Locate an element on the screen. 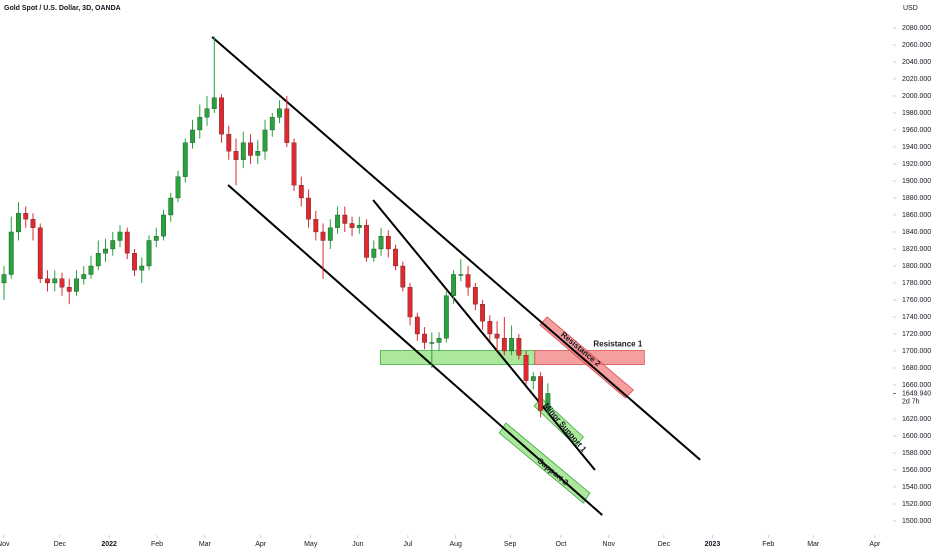 The width and height of the screenshot is (932, 550). y-tick-label: 1760.000 is located at coordinates (916, 300).